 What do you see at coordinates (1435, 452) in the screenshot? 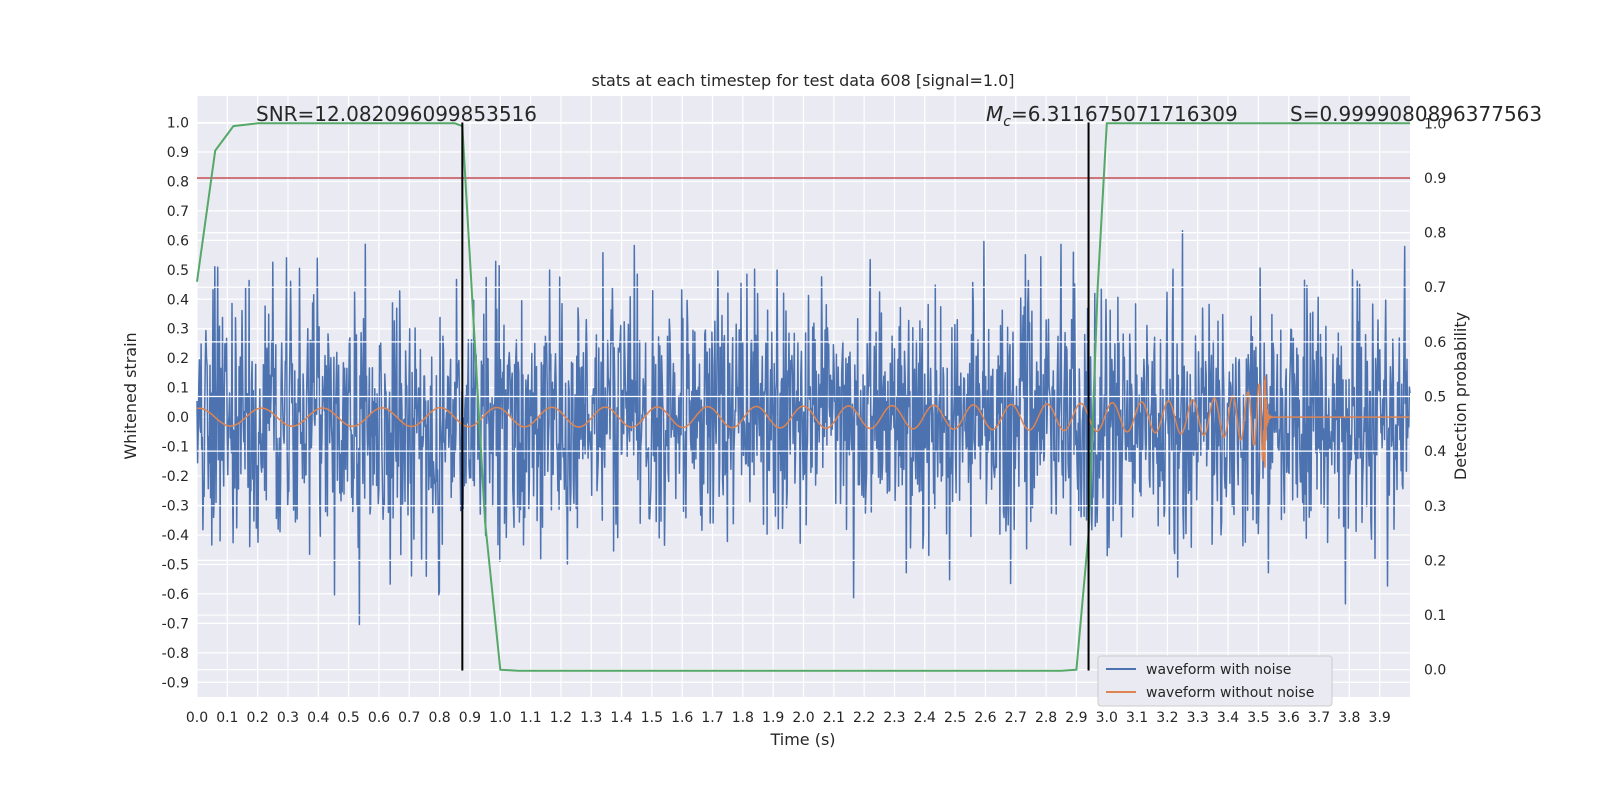
I see `y2-tick-label: 0.4` at bounding box center [1435, 452].